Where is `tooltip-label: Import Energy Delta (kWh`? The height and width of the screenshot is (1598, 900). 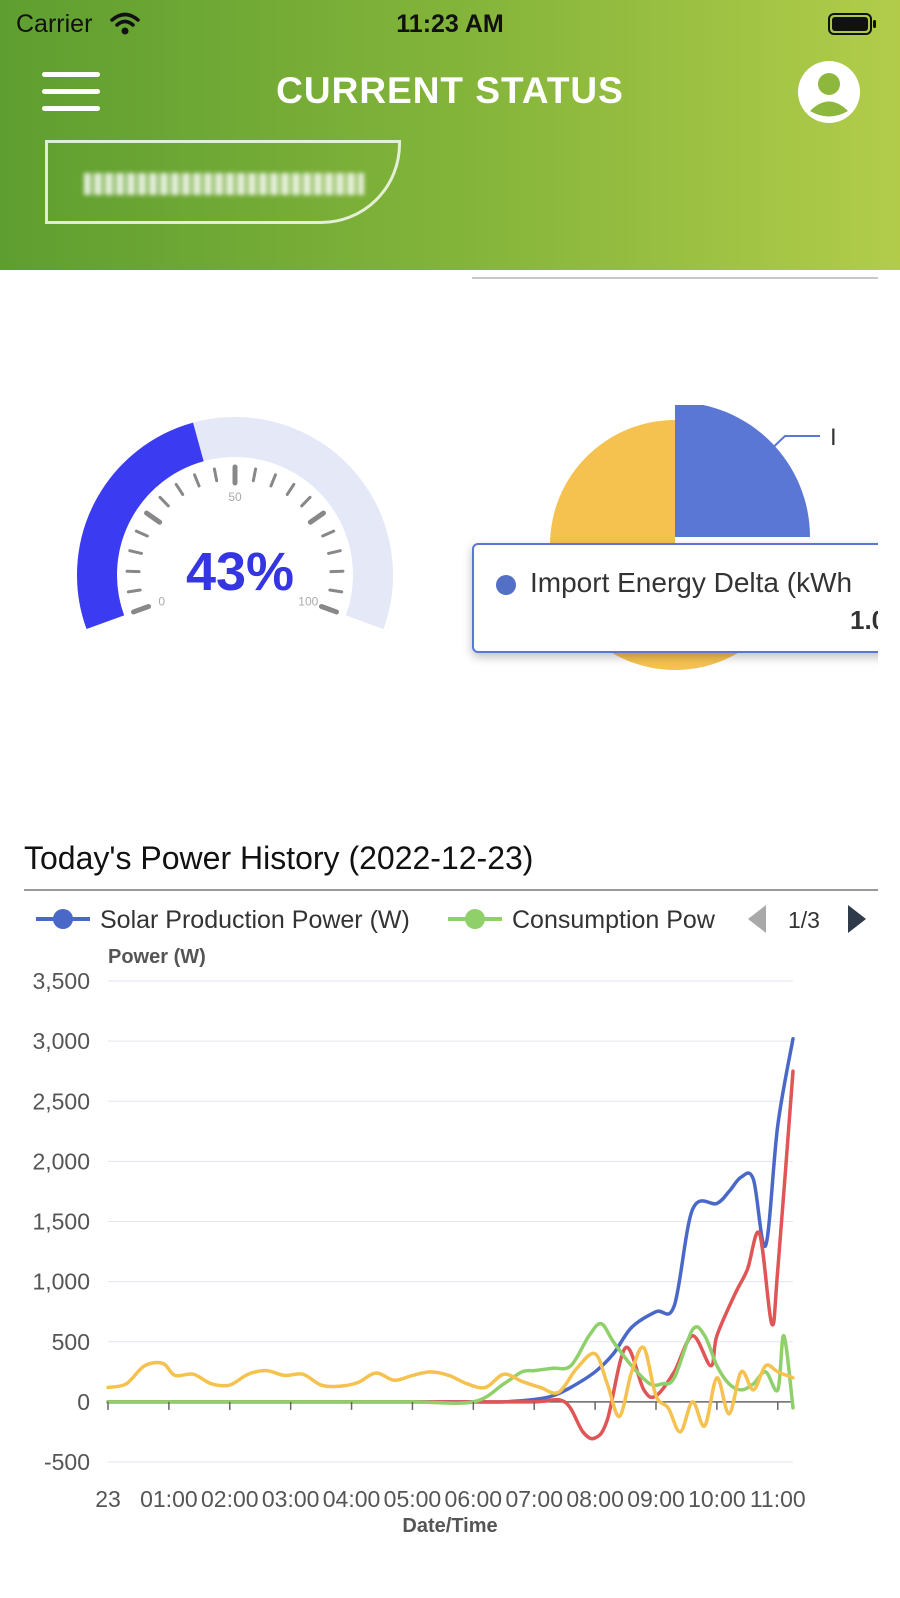
tooltip-label: Import Energy Delta (kWh is located at coordinates (691, 582).